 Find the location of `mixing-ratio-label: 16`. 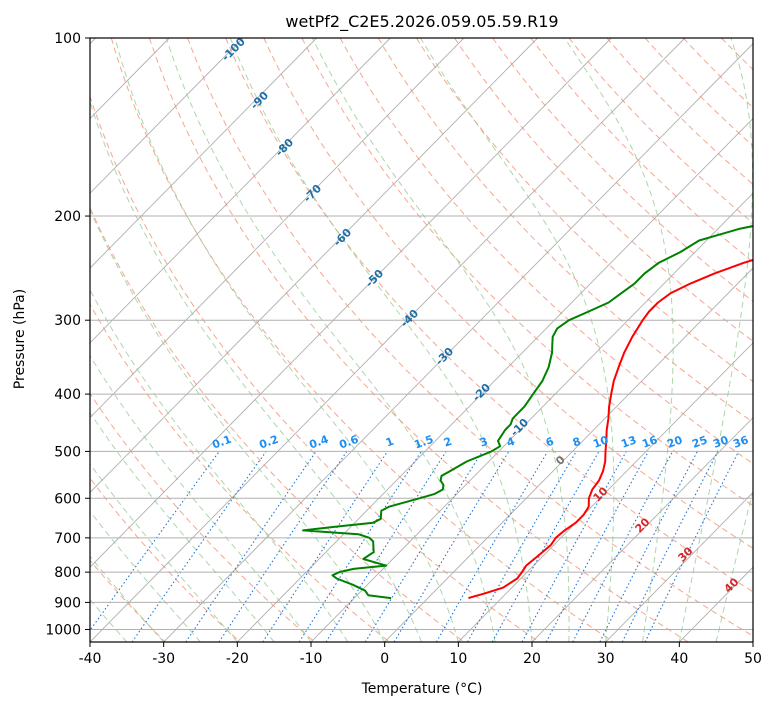

mixing-ratio-label: 16 is located at coordinates (649, 442).